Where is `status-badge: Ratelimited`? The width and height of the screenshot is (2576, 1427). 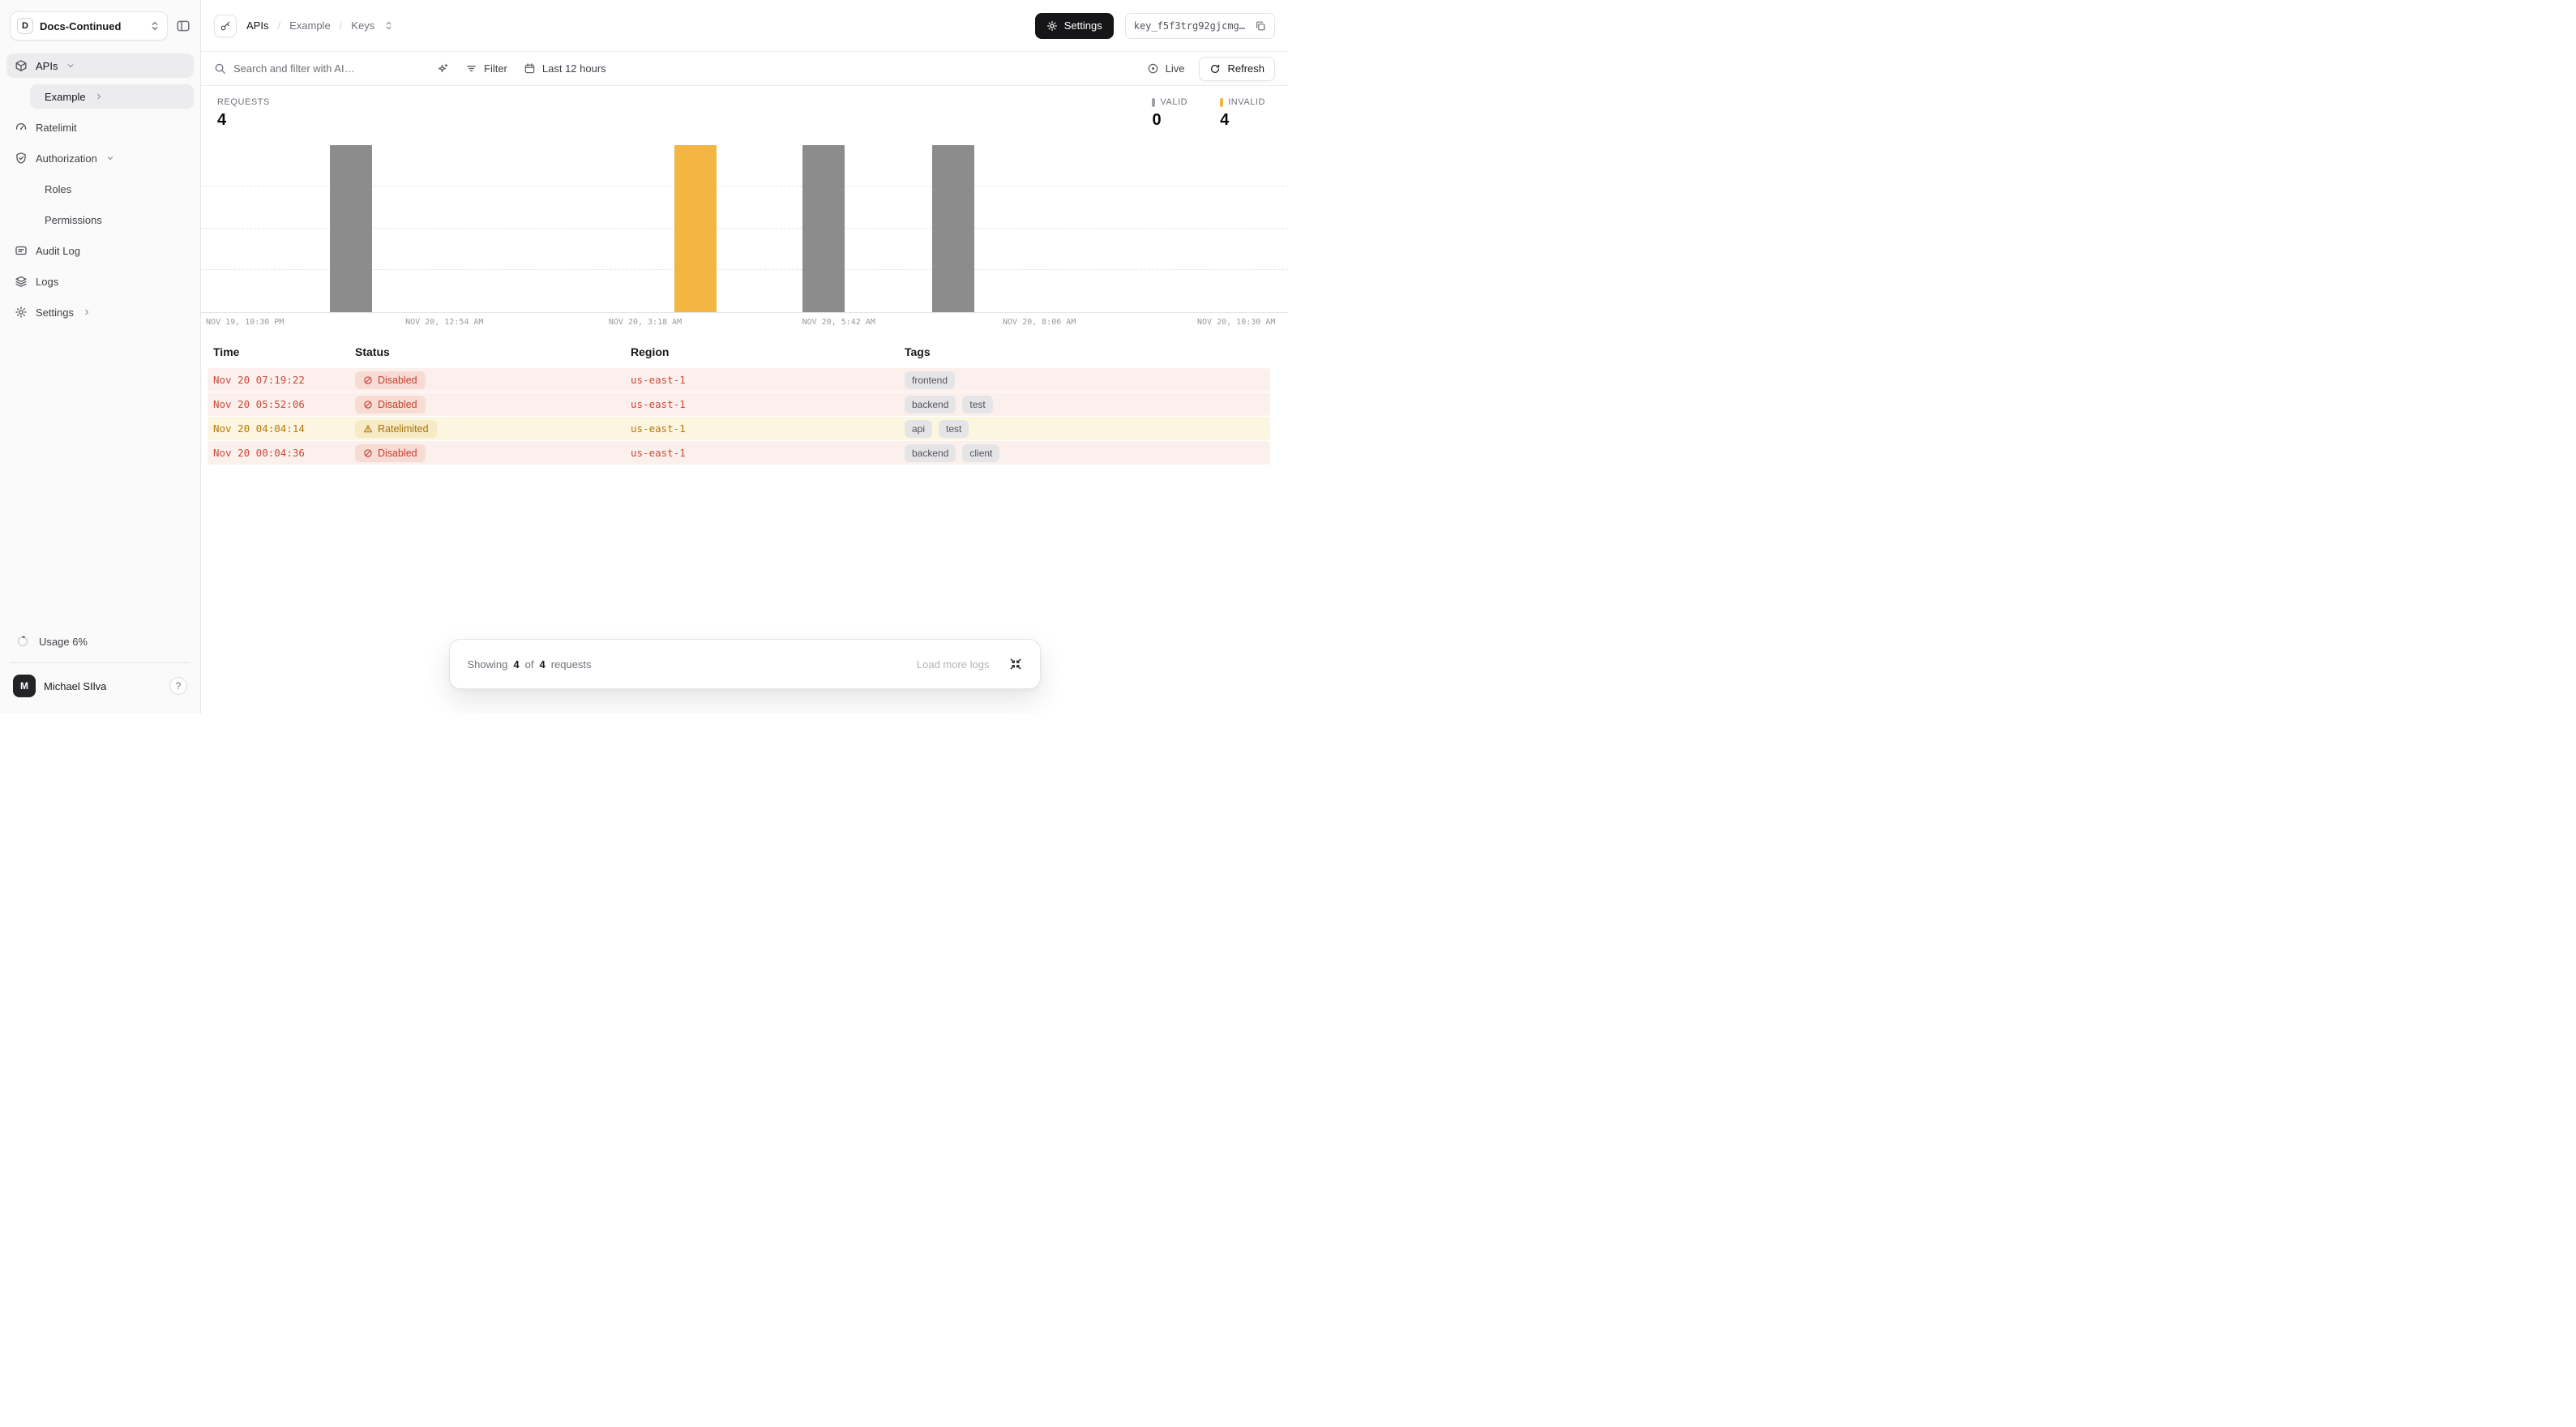
status-badge: Ratelimited is located at coordinates (396, 428).